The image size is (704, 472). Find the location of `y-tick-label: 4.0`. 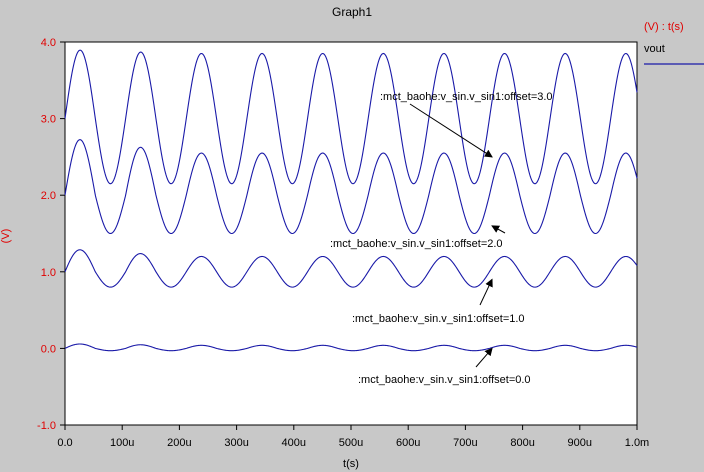

y-tick-label: 4.0 is located at coordinates (48, 43).